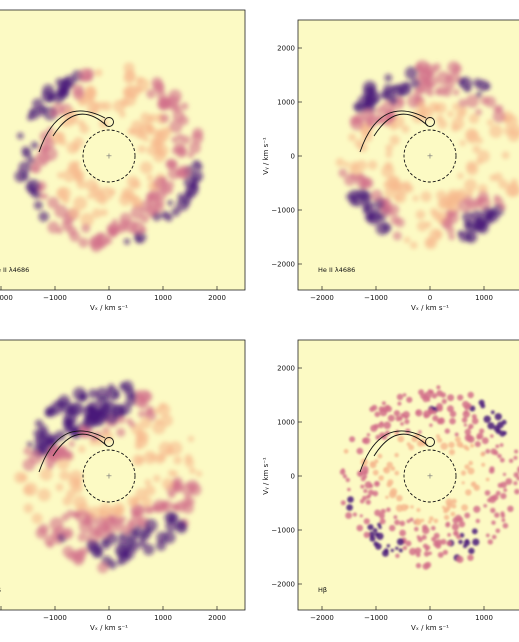 The height and width of the screenshot is (642, 519). Describe the element at coordinates (430, 618) in the screenshot. I see `x-tick-label: 0` at that location.